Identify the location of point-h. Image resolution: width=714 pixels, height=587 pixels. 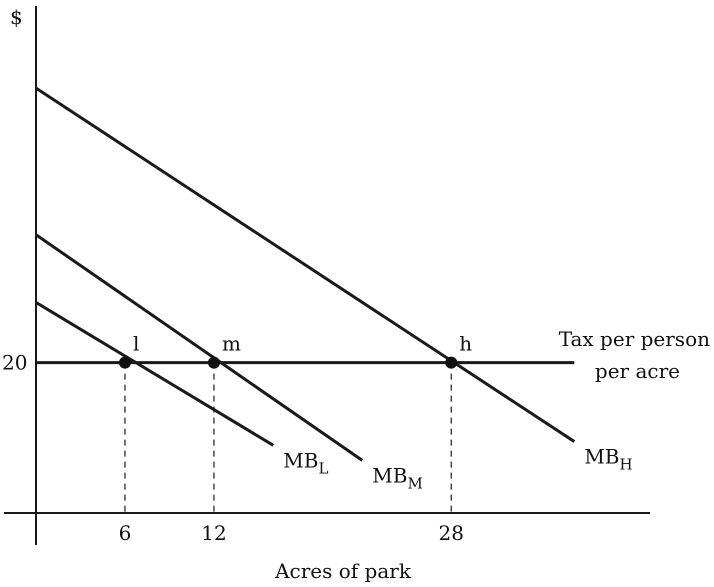
(451, 362).